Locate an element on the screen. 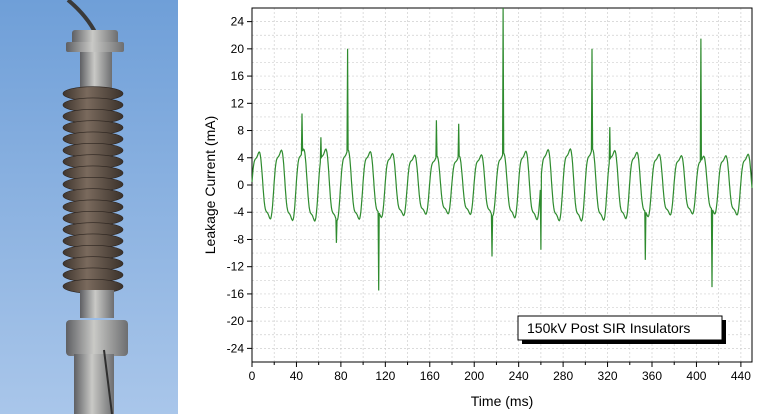 The image size is (768, 414). y-tick-label: -16 is located at coordinates (236, 294).